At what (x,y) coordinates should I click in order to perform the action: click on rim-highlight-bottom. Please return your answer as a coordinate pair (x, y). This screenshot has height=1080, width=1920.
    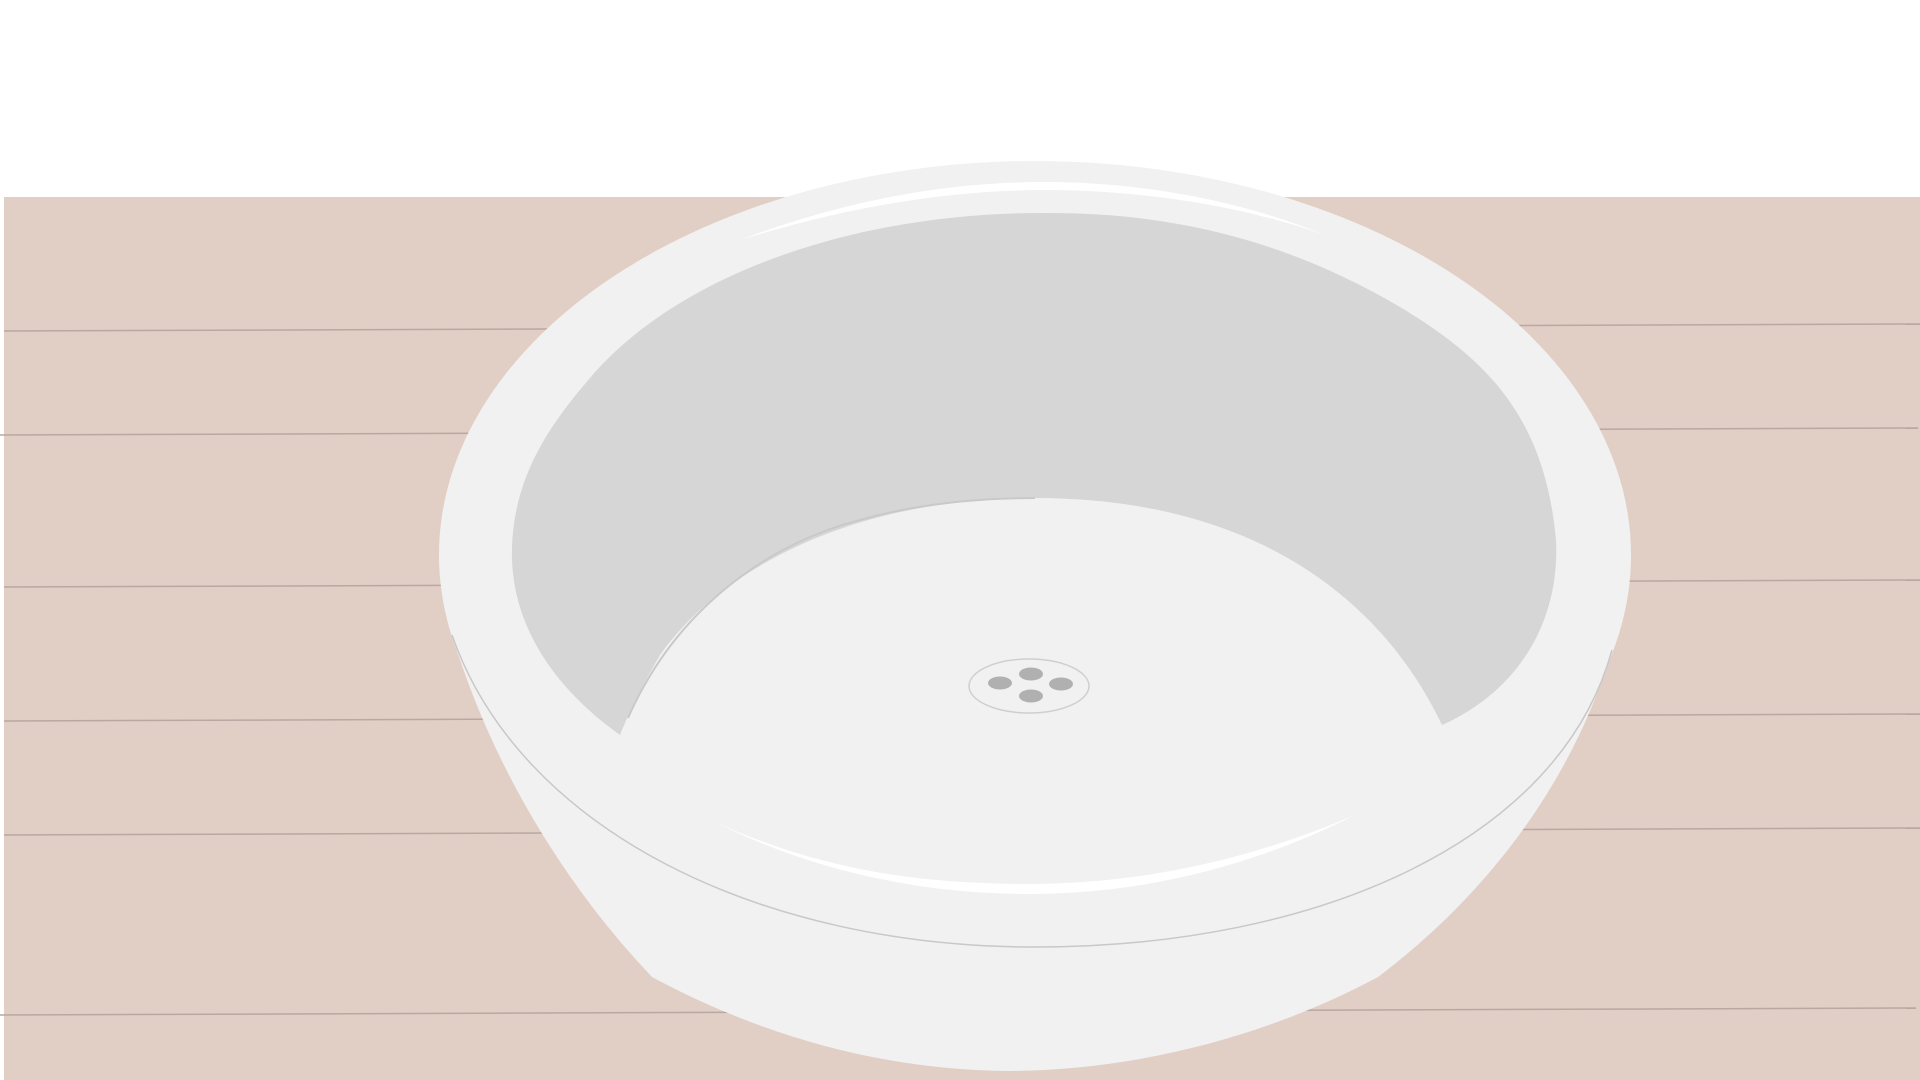
    Looking at the image, I should click on (1035, 854).